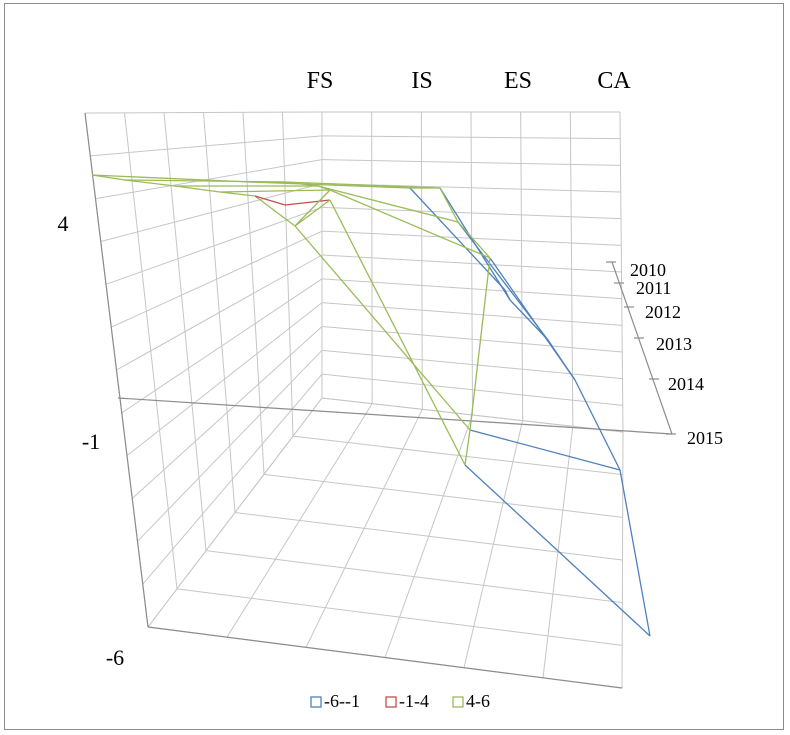 The width and height of the screenshot is (790, 735). I want to click on legend-swatch-green, so click(458, 702).